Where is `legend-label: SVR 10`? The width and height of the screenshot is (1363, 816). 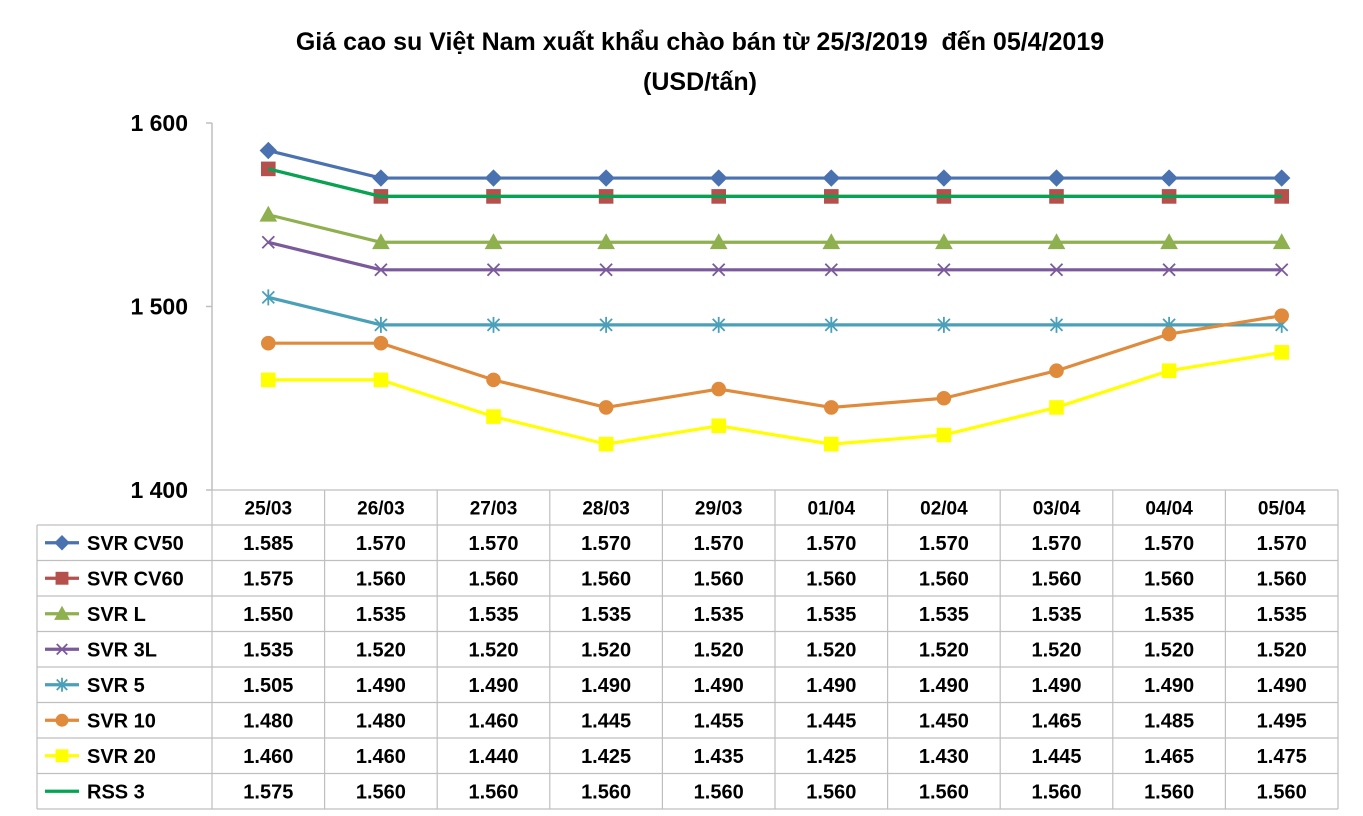
legend-label: SVR 10 is located at coordinates (121, 721).